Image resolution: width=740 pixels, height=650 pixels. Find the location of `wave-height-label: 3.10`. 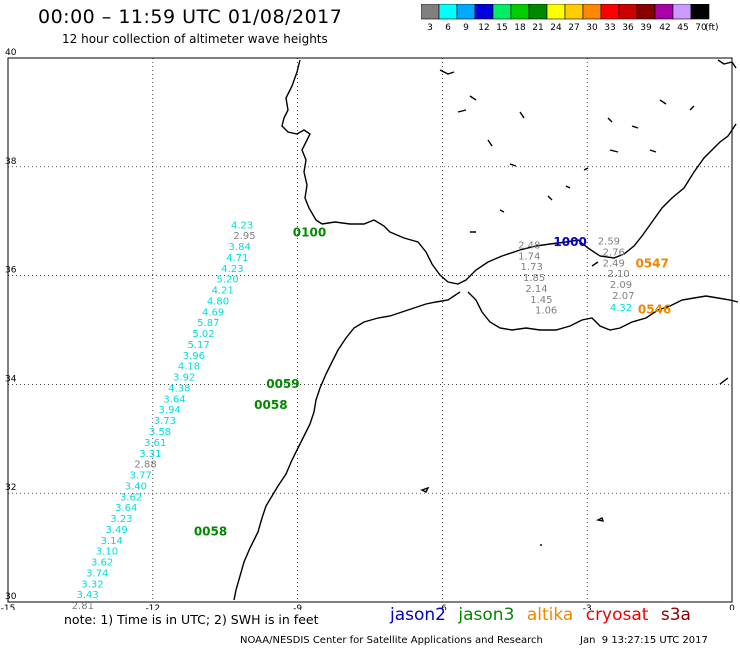

wave-height-label: 3.10 is located at coordinates (107, 552).